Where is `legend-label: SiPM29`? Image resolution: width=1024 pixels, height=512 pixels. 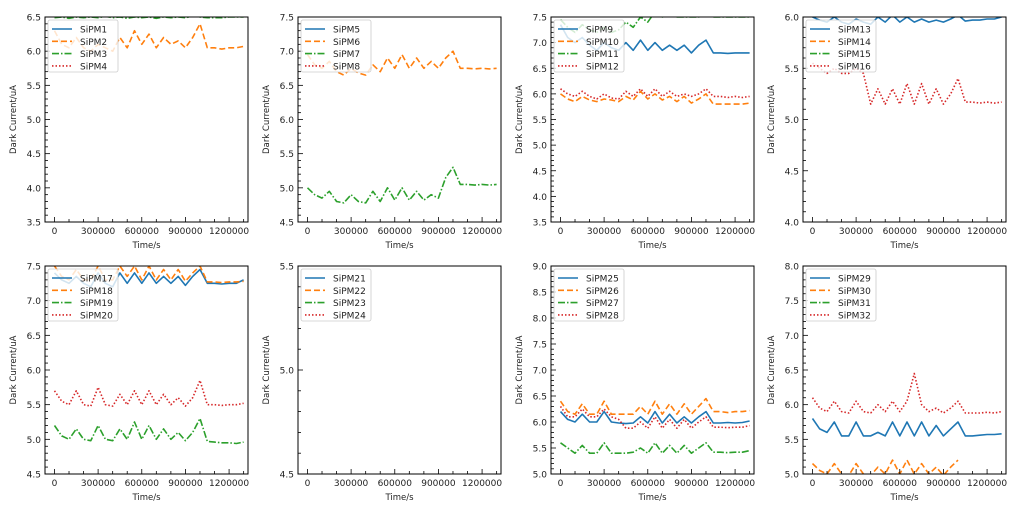
legend-label: SiPM29 is located at coordinates (854, 280).